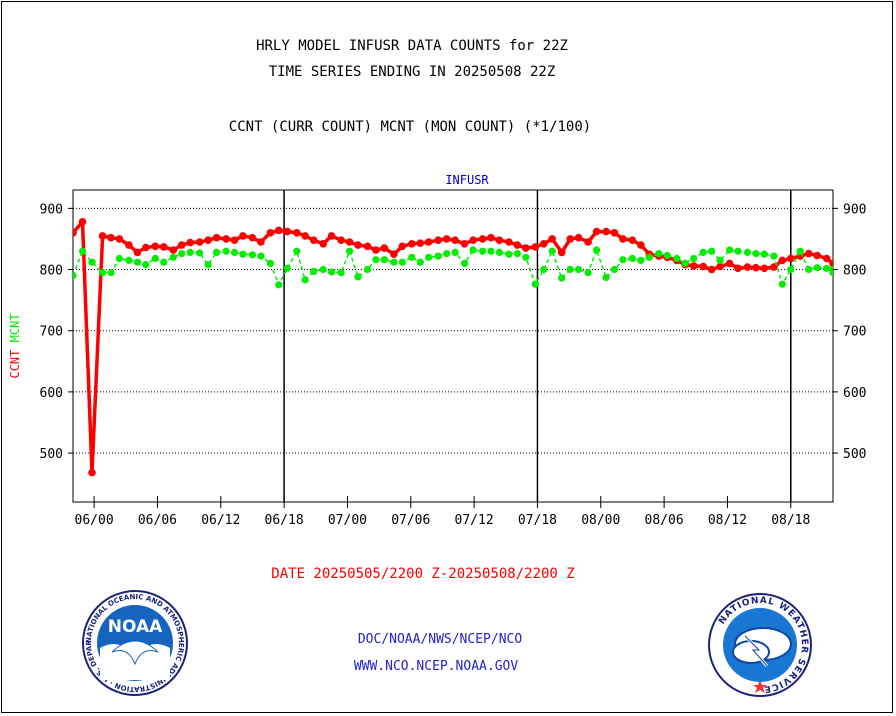 The image size is (896, 716). Describe the element at coordinates (854, 454) in the screenshot. I see `y-tick-label-right: 500` at that location.